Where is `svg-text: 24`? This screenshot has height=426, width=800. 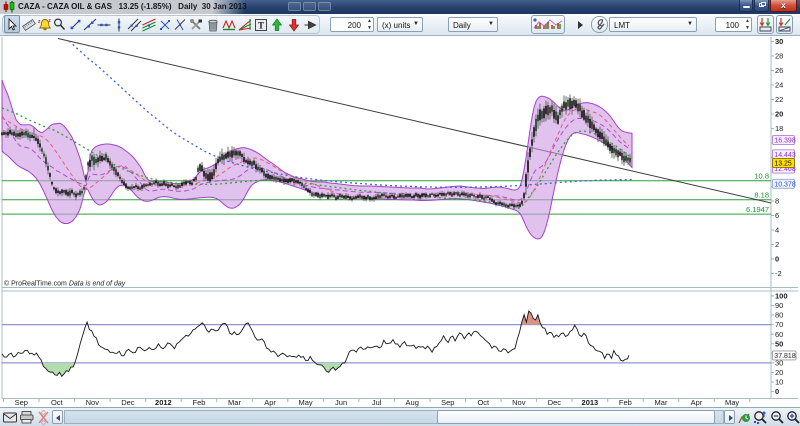
svg-text: 24 is located at coordinates (779, 85).